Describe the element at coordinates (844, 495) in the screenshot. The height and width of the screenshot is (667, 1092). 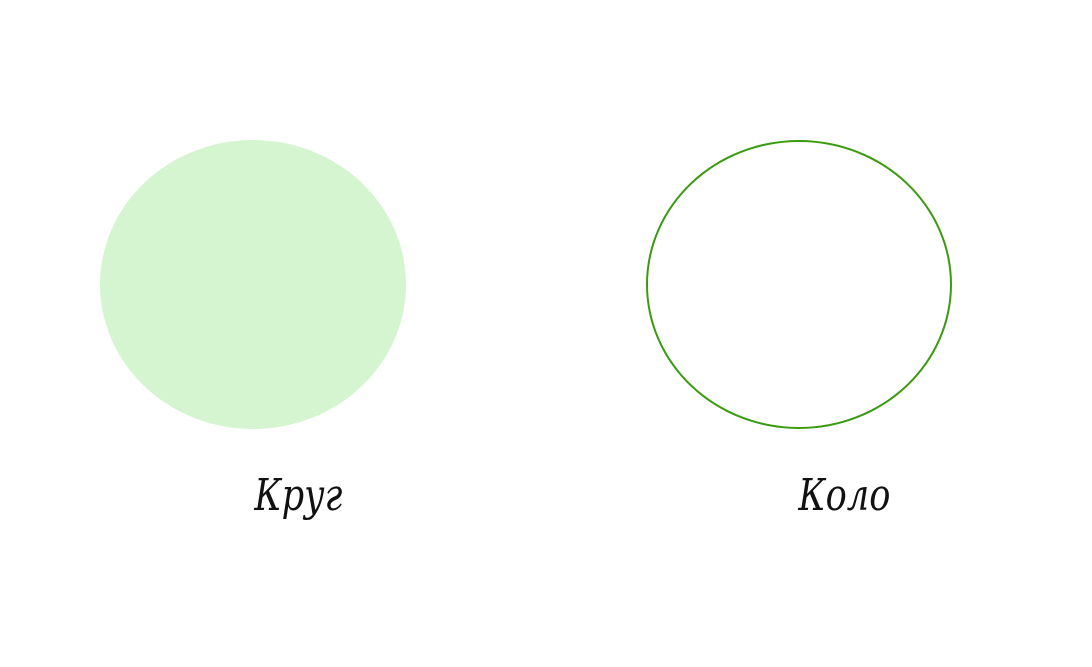
I see `ring-label: Коло` at that location.